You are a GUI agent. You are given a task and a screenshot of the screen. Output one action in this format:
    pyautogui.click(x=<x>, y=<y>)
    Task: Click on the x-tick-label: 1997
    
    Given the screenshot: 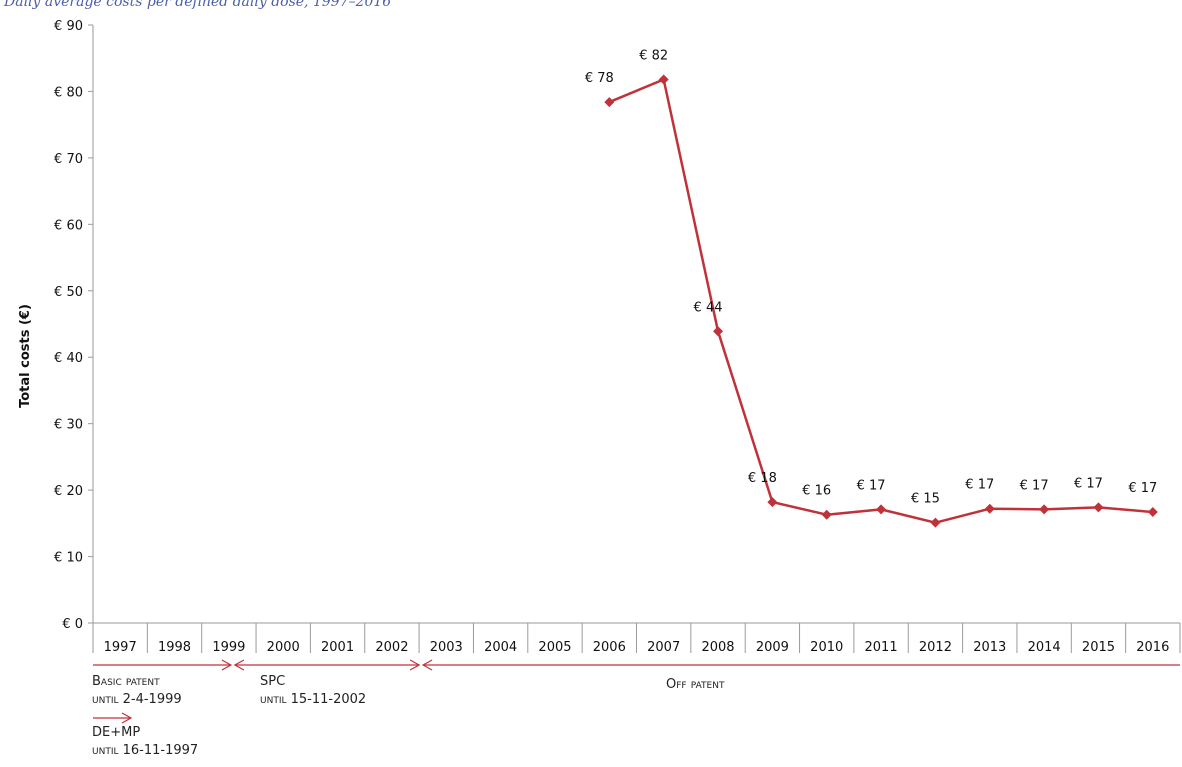 What is the action you would take?
    pyautogui.click(x=120, y=647)
    